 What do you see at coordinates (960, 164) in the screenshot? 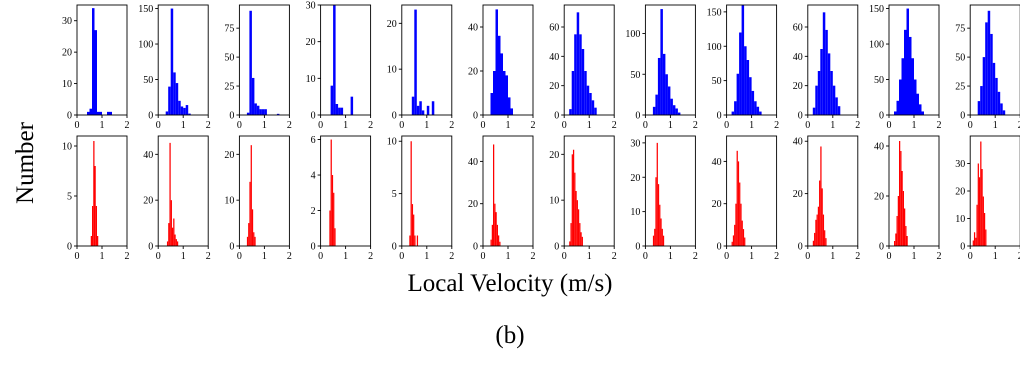
I see `y-tick-label-bottom-12-30: 30` at bounding box center [960, 164].